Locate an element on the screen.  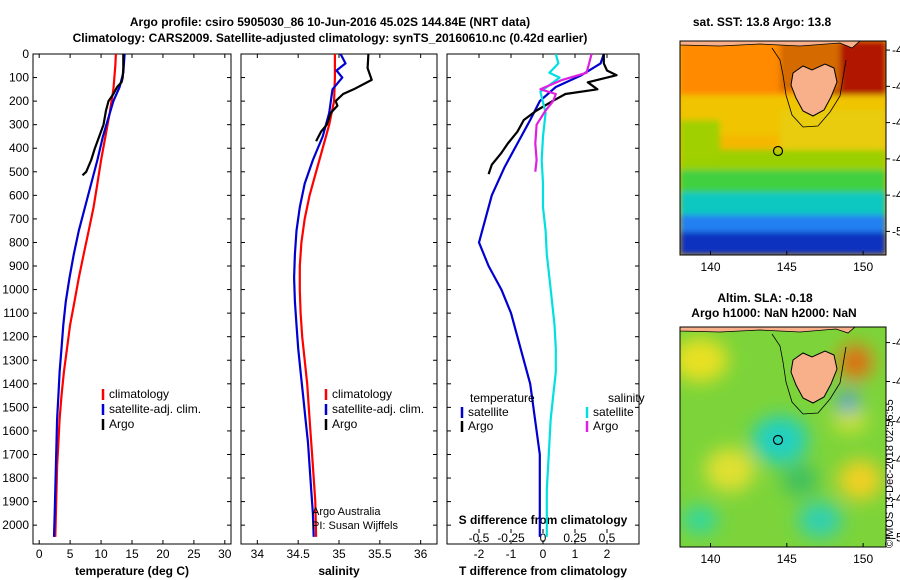
x2-tick-label: -0.5 is located at coordinates (479, 538).